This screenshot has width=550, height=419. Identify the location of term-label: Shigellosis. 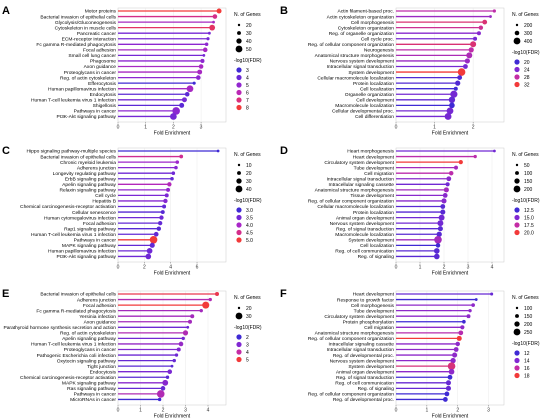
(105, 106).